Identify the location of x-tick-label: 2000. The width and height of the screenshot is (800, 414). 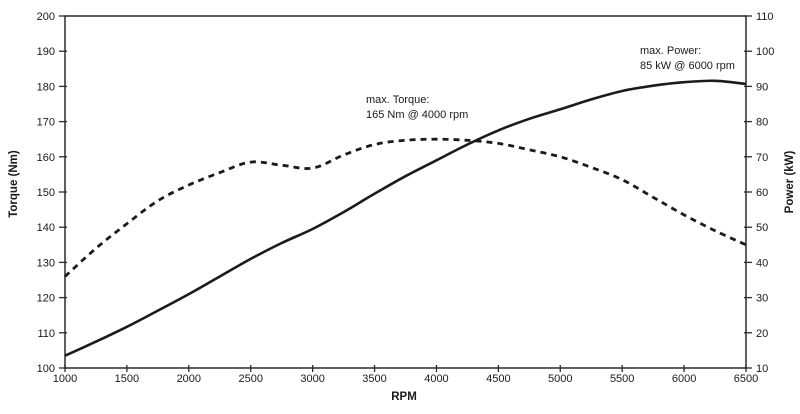
(189, 379).